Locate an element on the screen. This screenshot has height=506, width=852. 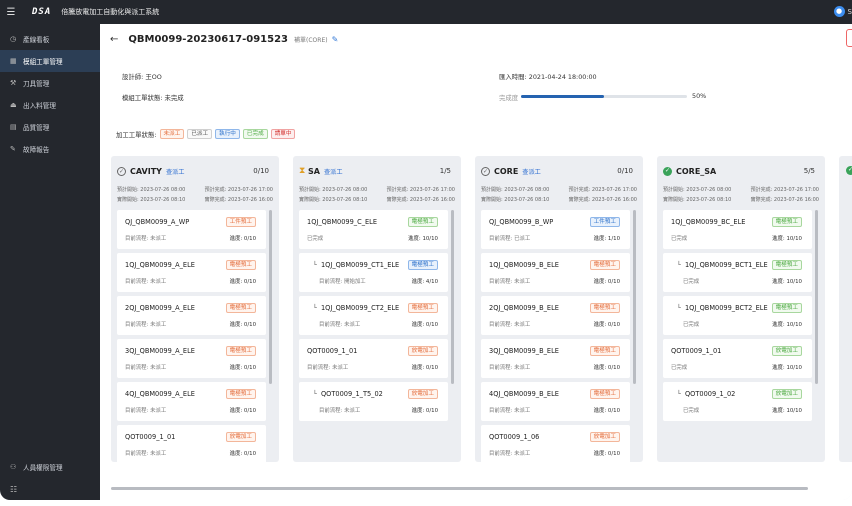
work-order-card: 1QJ_QBM0099_C_ELE 電極預工 已完成 進度: 10/10 is located at coordinates (373, 229).